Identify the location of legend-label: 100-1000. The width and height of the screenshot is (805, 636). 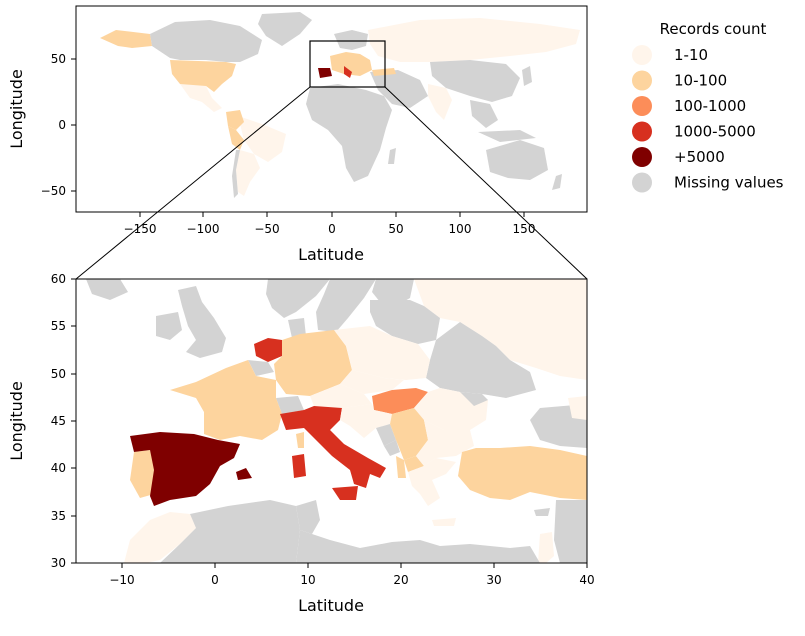
(710, 106).